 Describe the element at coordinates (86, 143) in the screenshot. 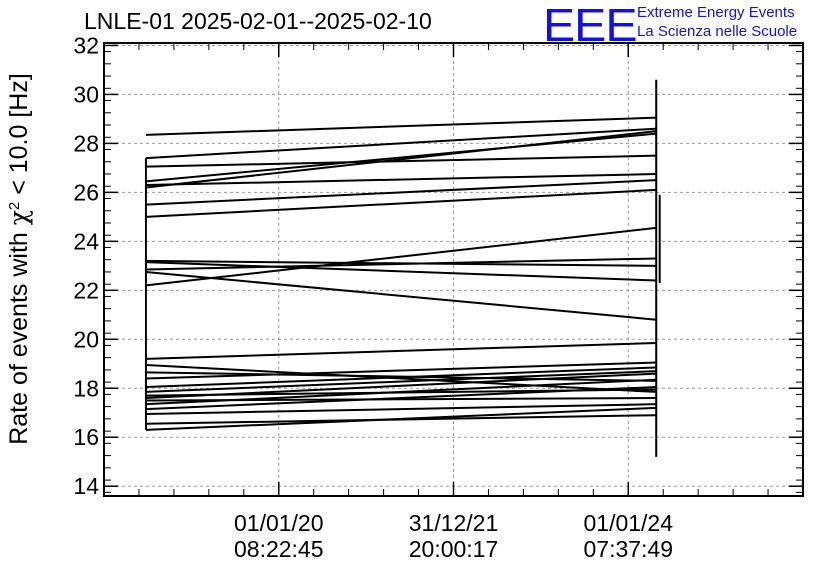

I see `y-tick-label: 28` at that location.